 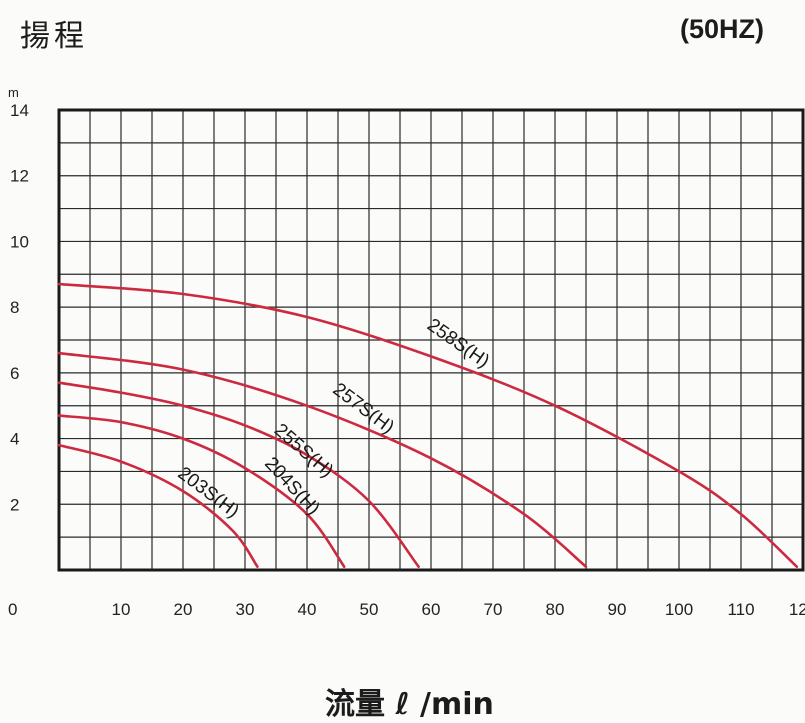 What do you see at coordinates (797, 609) in the screenshot?
I see `x-tick-label: 120` at bounding box center [797, 609].